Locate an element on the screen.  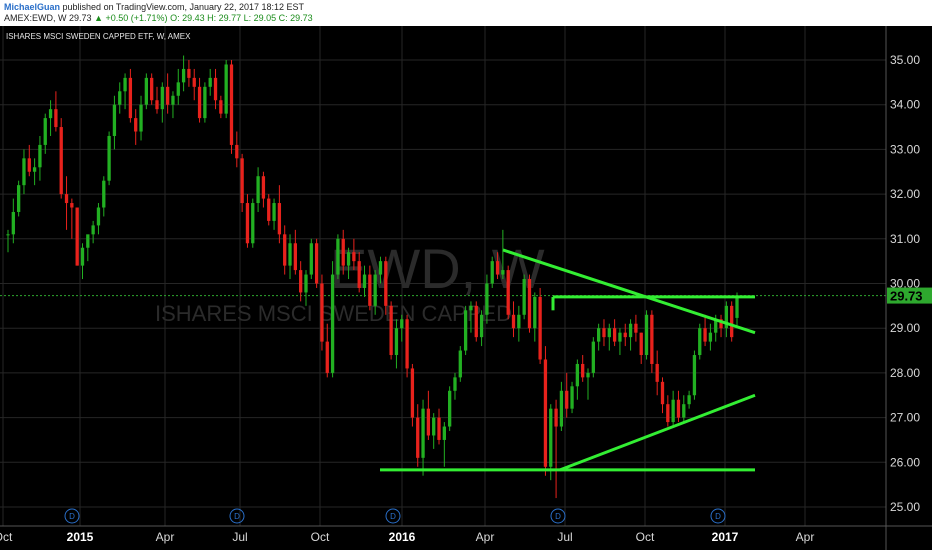
chart-title: ISHARES MSCI SWEDEN CAPPED ETF, W, AMEX is located at coordinates (98, 36).